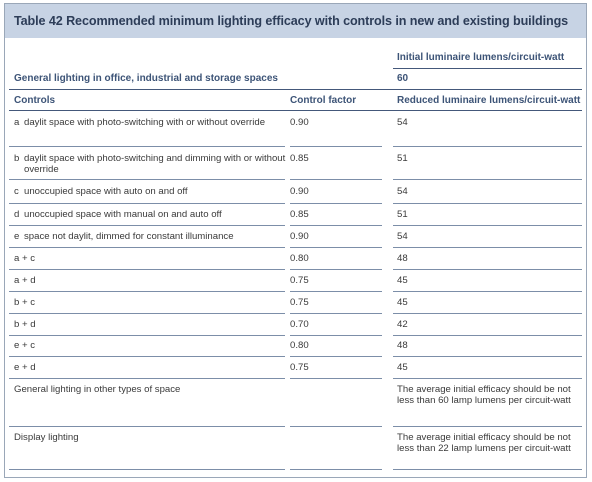  Describe the element at coordinates (25, 367) in the screenshot. I see `control-label: e + d` at that location.